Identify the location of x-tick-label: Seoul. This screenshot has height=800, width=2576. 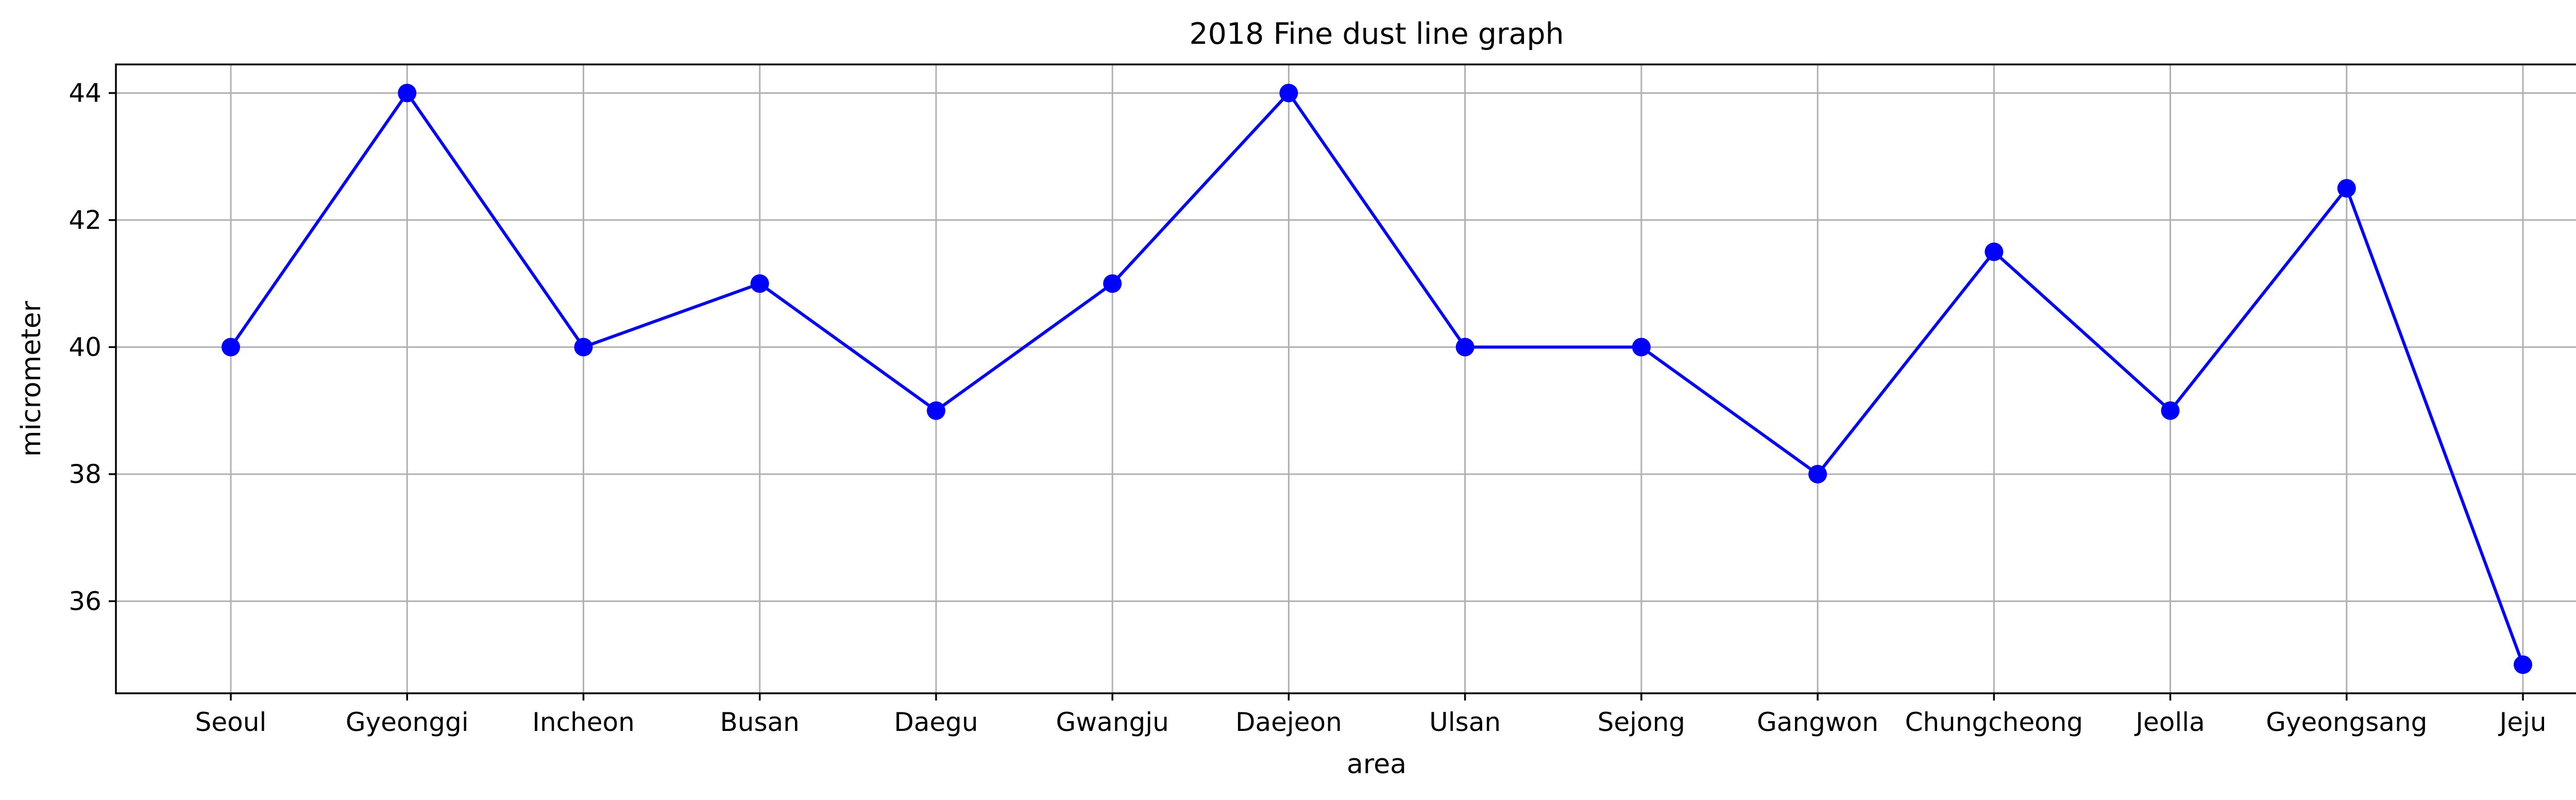
(231, 722).